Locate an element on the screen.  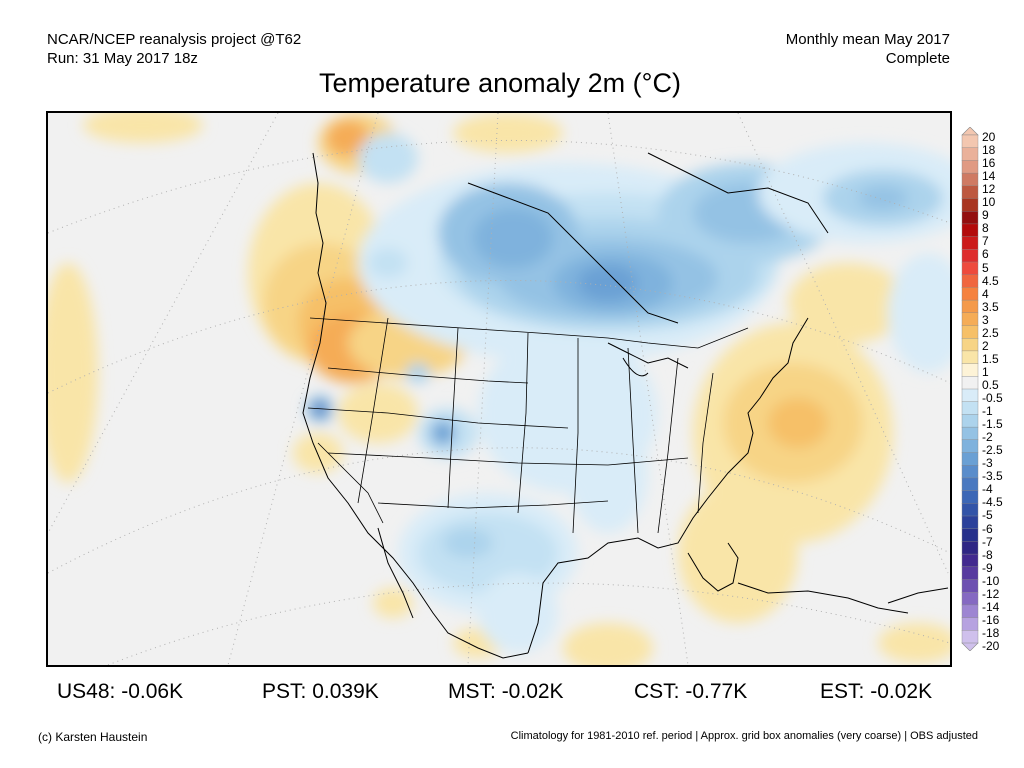
legend-label: 1 is located at coordinates (985, 371).